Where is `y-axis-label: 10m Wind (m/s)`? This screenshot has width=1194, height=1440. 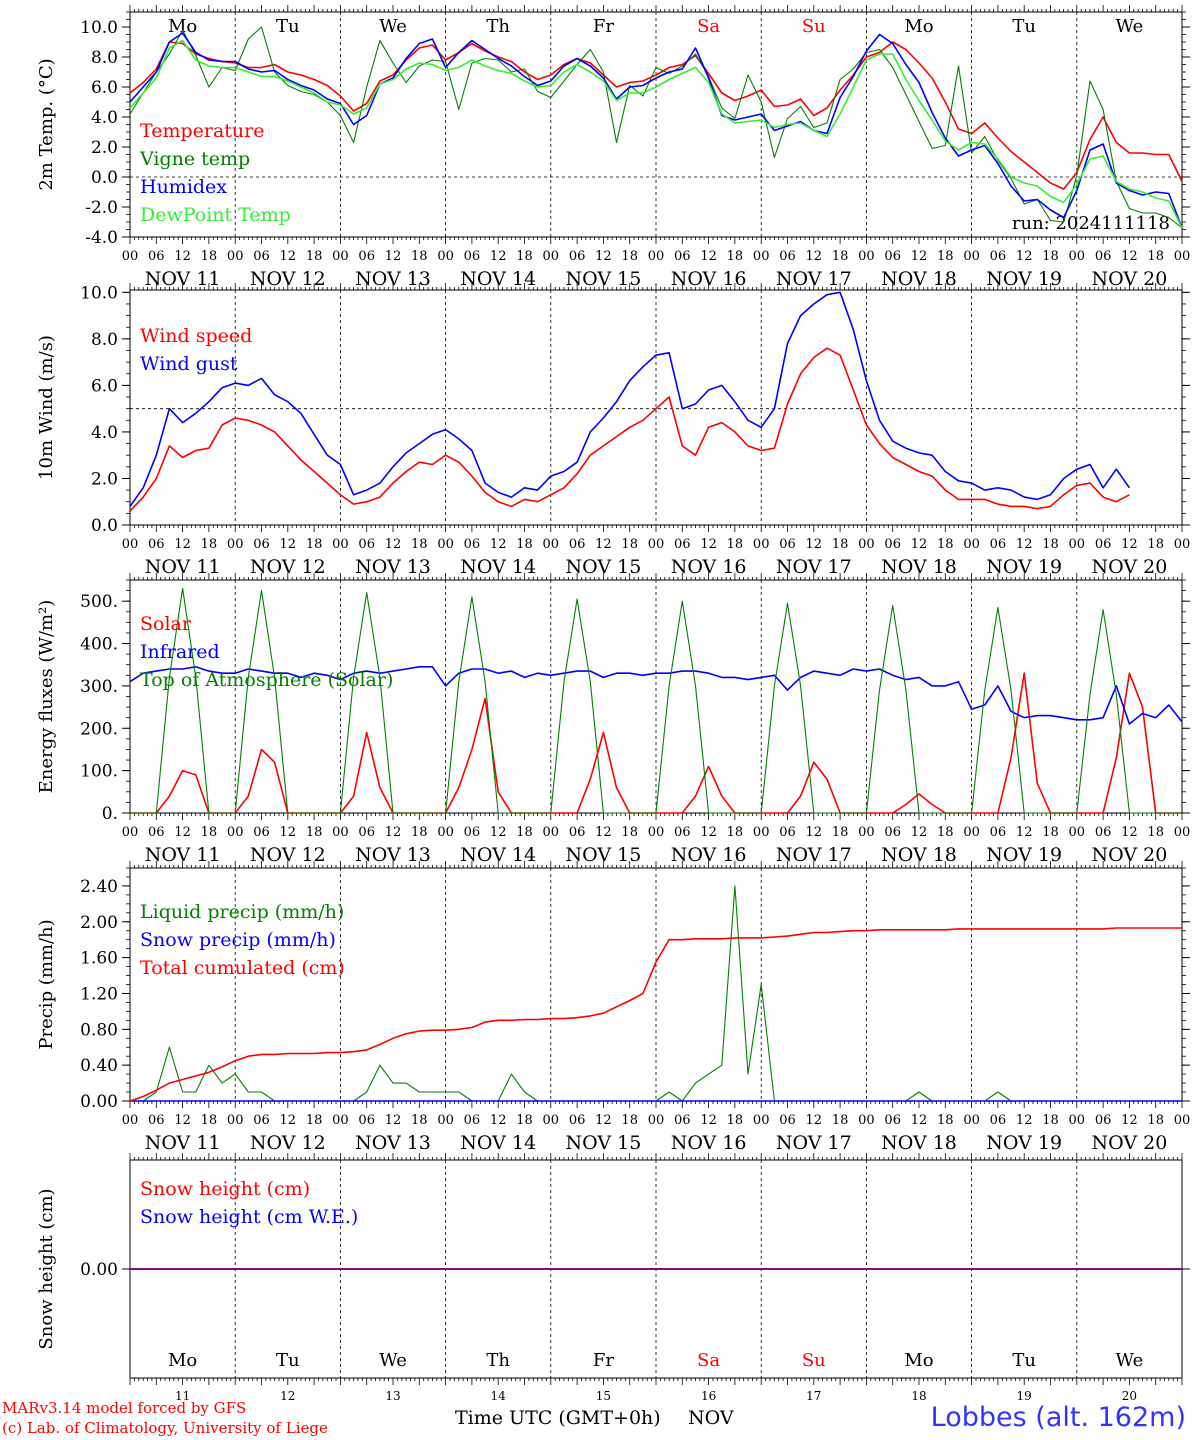 y-axis-label: 10m Wind (m/s) is located at coordinates (46, 407).